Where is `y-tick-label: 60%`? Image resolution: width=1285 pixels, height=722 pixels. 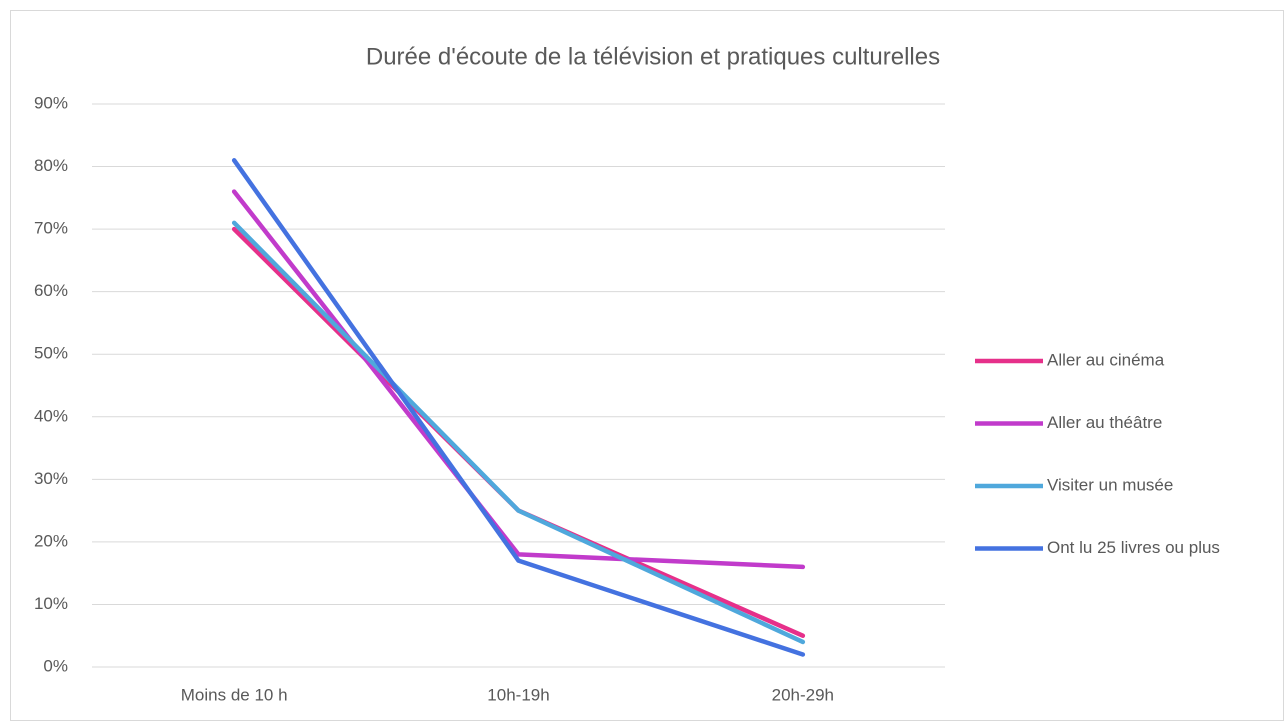 y-tick-label: 60% is located at coordinates (51, 290).